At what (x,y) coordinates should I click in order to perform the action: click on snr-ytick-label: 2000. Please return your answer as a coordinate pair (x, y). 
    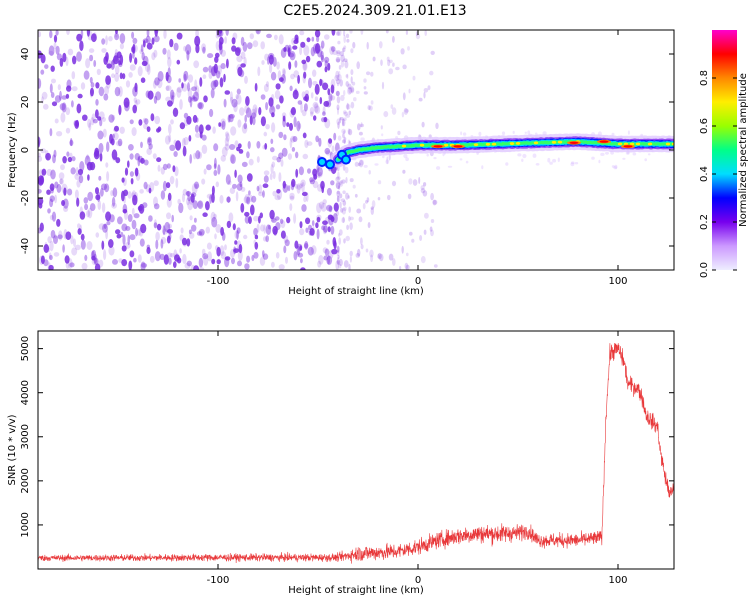
    Looking at the image, I should click on (25, 480).